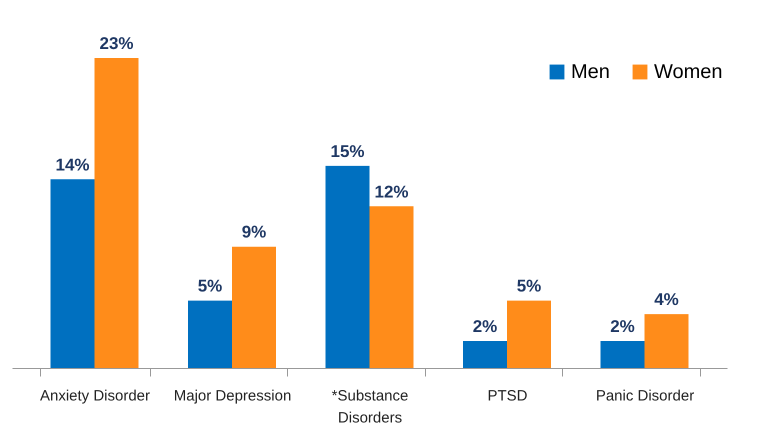 This screenshot has height=429, width=760. Describe the element at coordinates (347, 151) in the screenshot. I see `data-label: 15%` at that location.